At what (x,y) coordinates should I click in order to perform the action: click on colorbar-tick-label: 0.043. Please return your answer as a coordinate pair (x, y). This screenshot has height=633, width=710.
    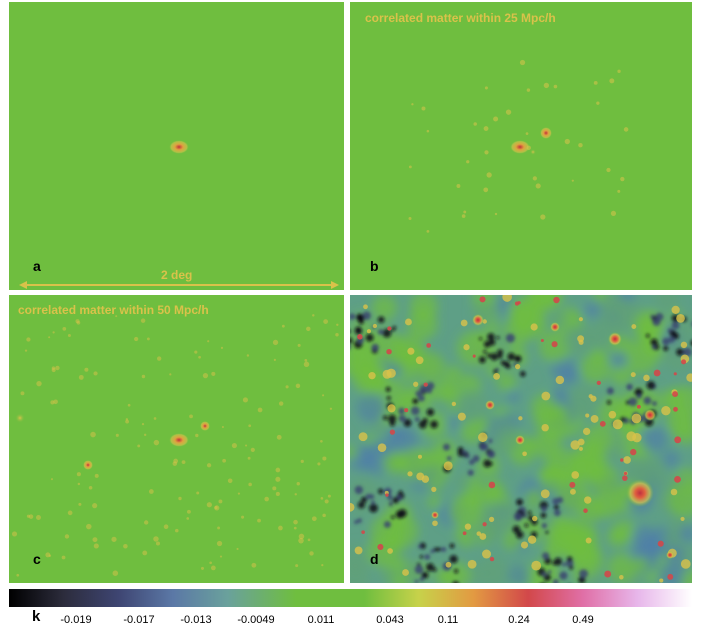
    Looking at the image, I should click on (390, 620).